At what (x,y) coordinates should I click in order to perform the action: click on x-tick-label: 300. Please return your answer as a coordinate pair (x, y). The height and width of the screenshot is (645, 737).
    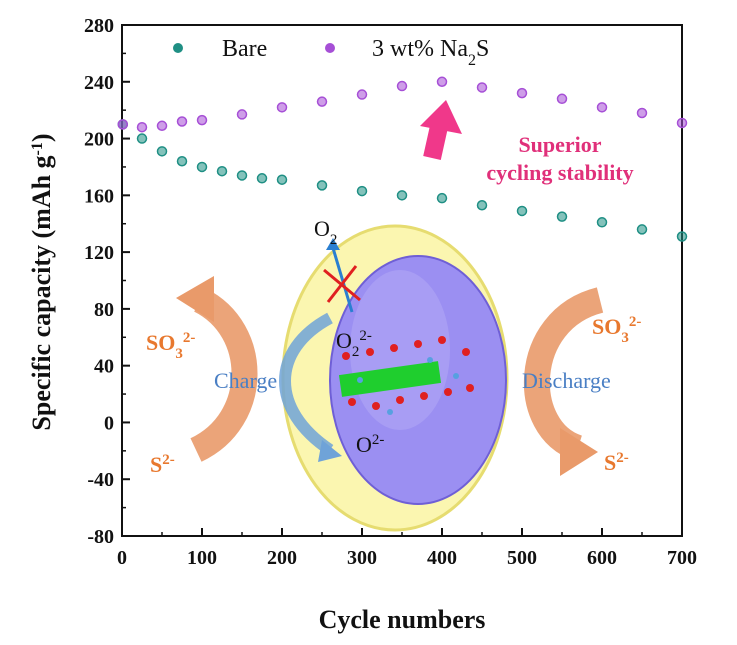
    Looking at the image, I should click on (362, 558).